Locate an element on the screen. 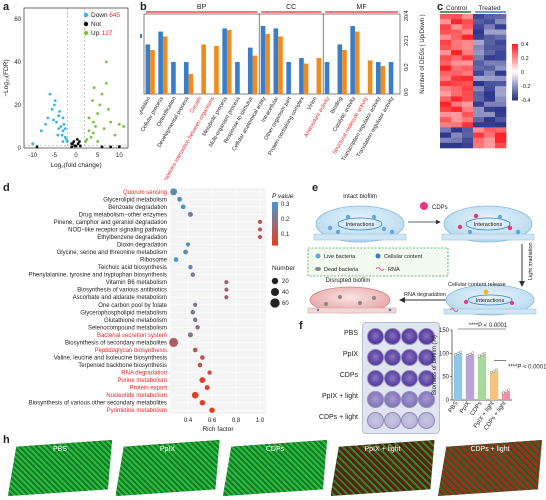  cdps-particle-icon is located at coordinates (424, 206).